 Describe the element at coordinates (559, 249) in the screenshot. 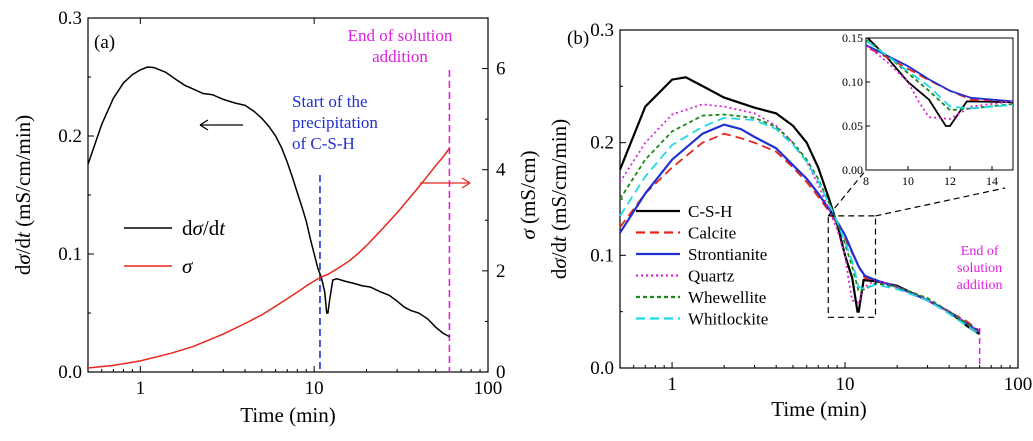

I see `y-axis-label-b-part: /d` at that location.